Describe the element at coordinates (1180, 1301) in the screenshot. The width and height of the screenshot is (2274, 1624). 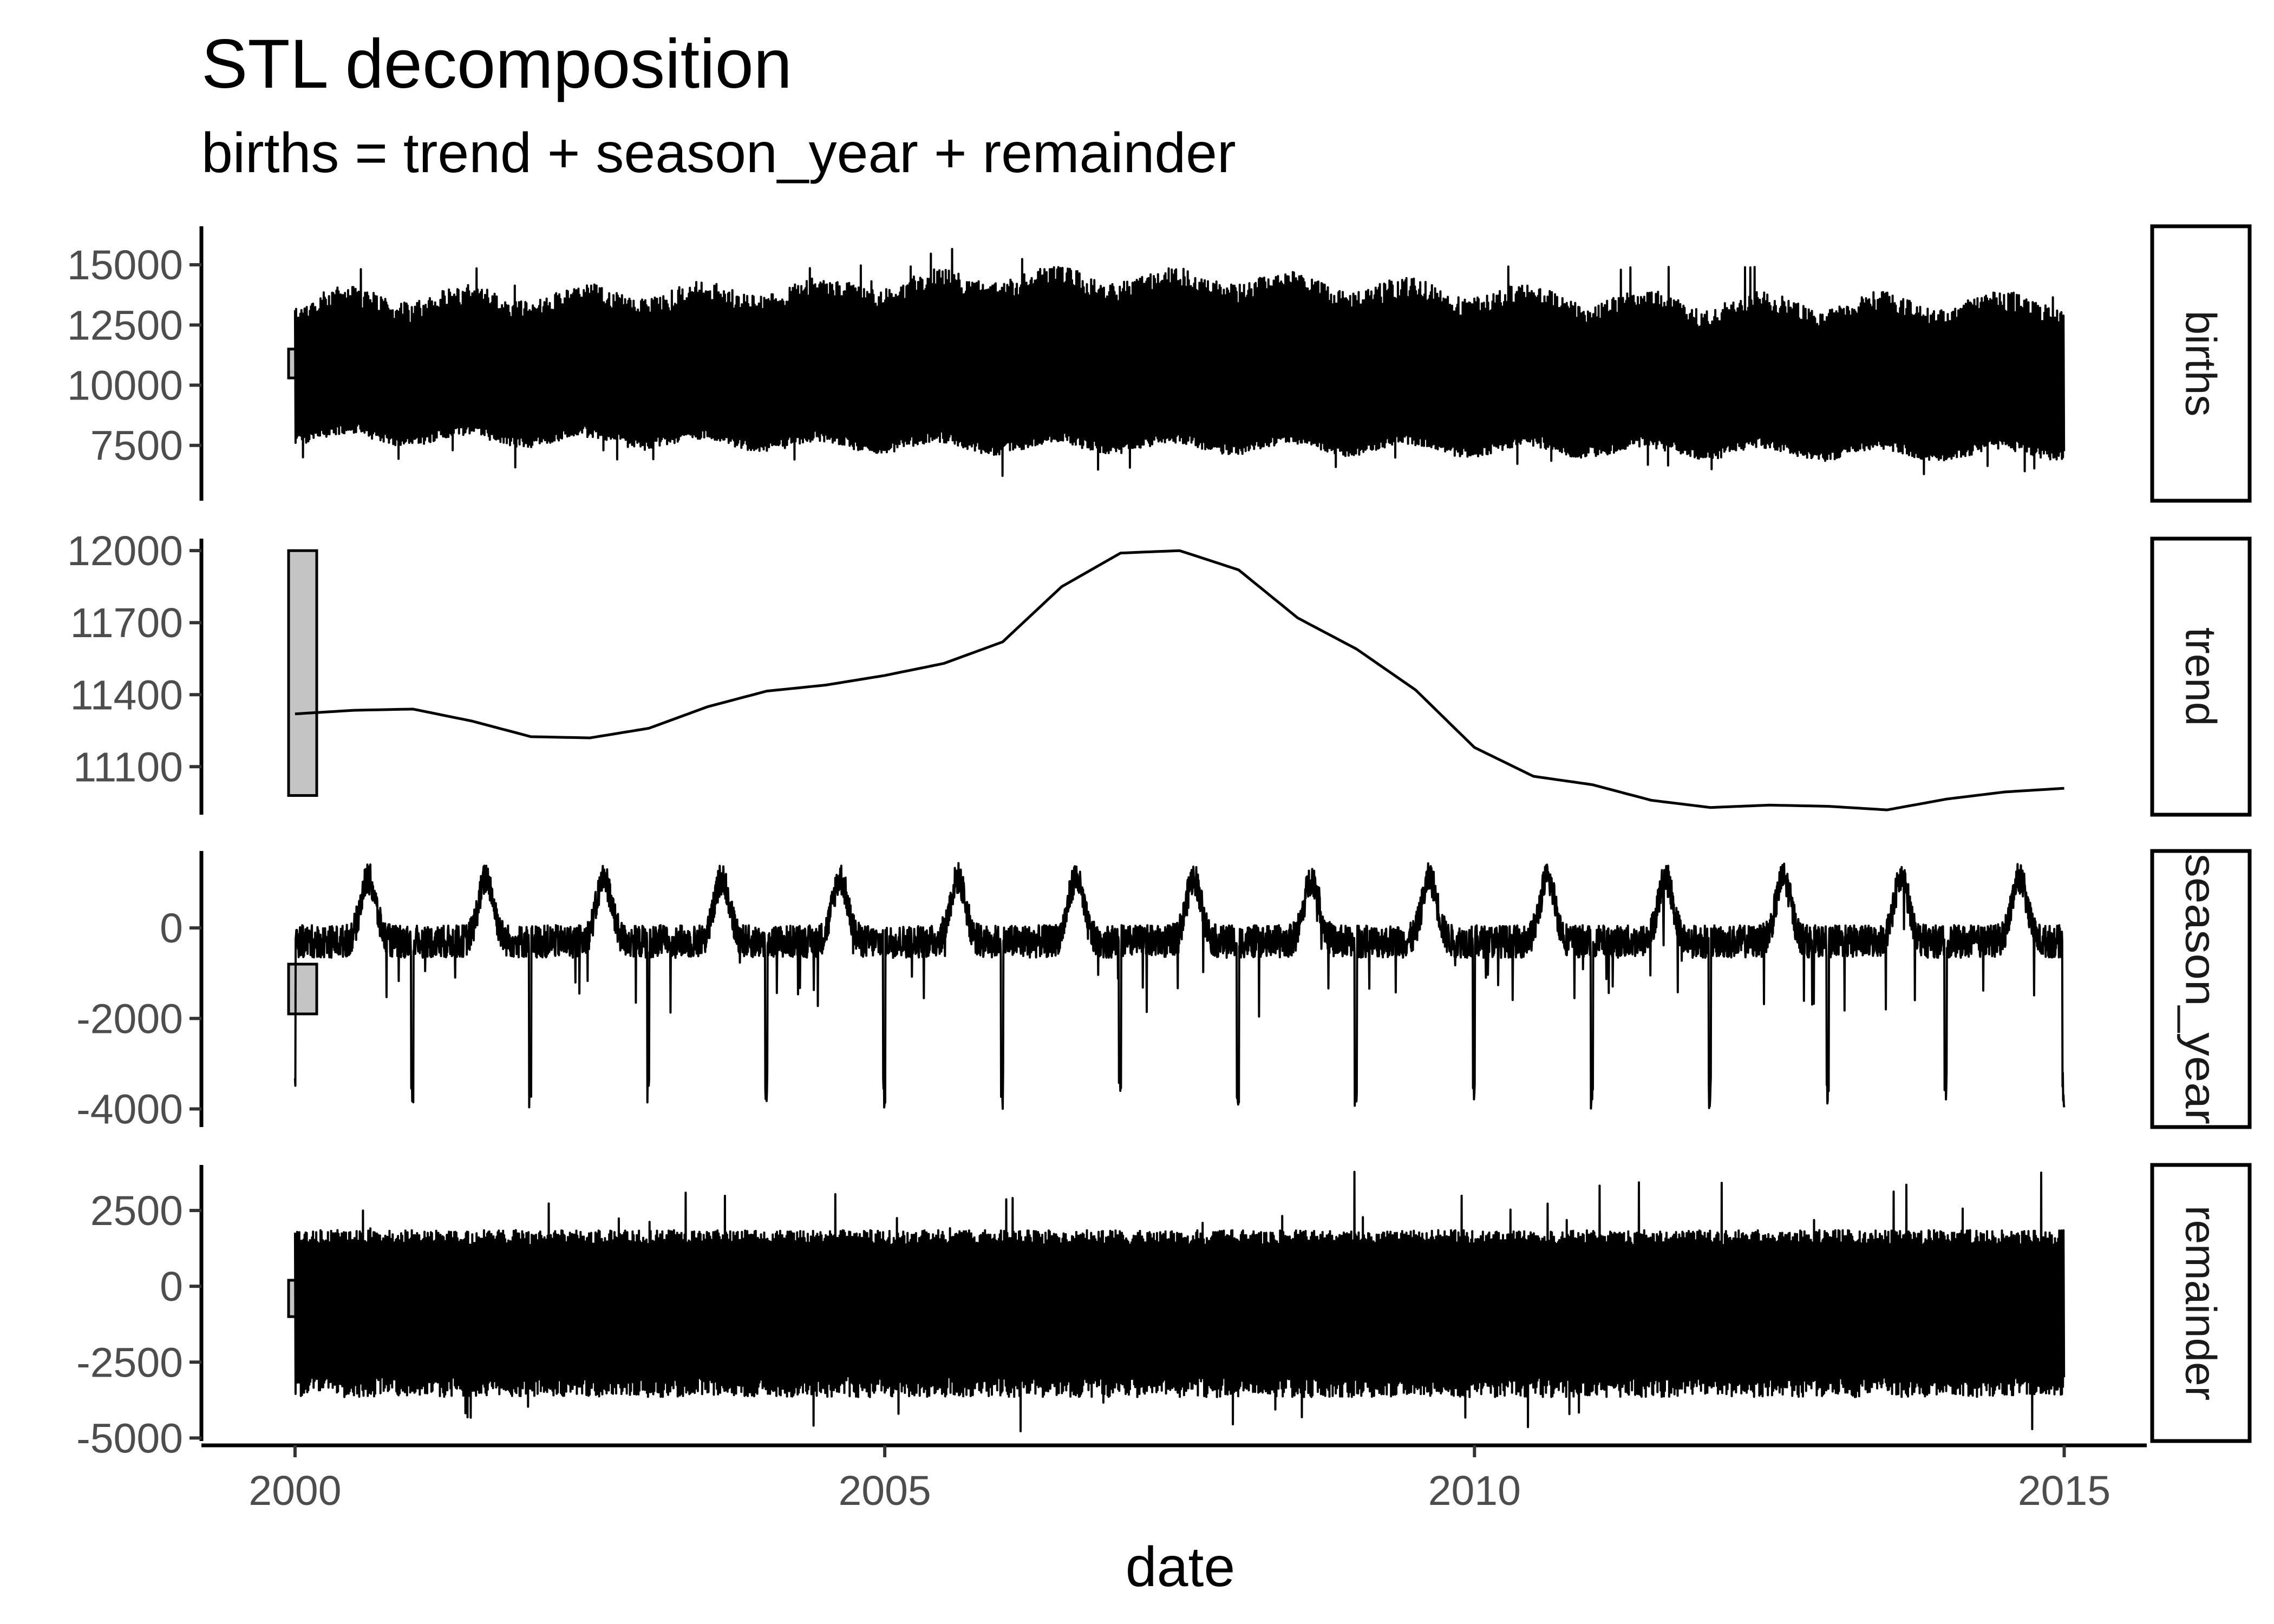
I see `series-line-remainder` at that location.